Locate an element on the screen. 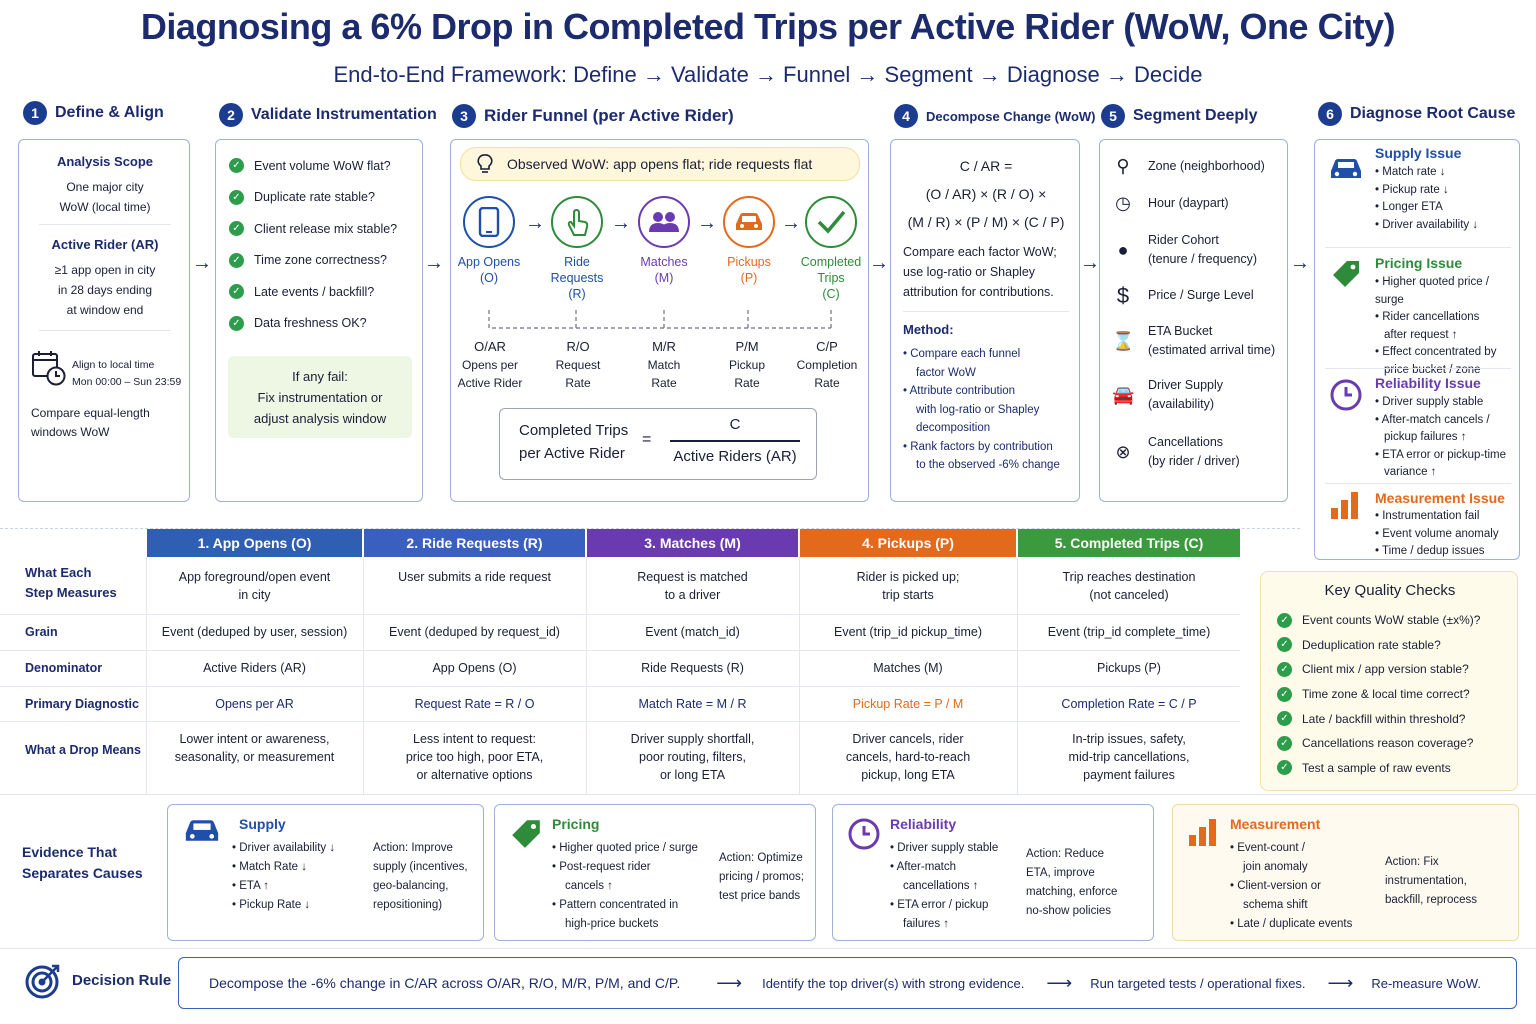 This screenshot has width=1536, height=1024. bar-chart-icon is located at coordinates (1344, 505).